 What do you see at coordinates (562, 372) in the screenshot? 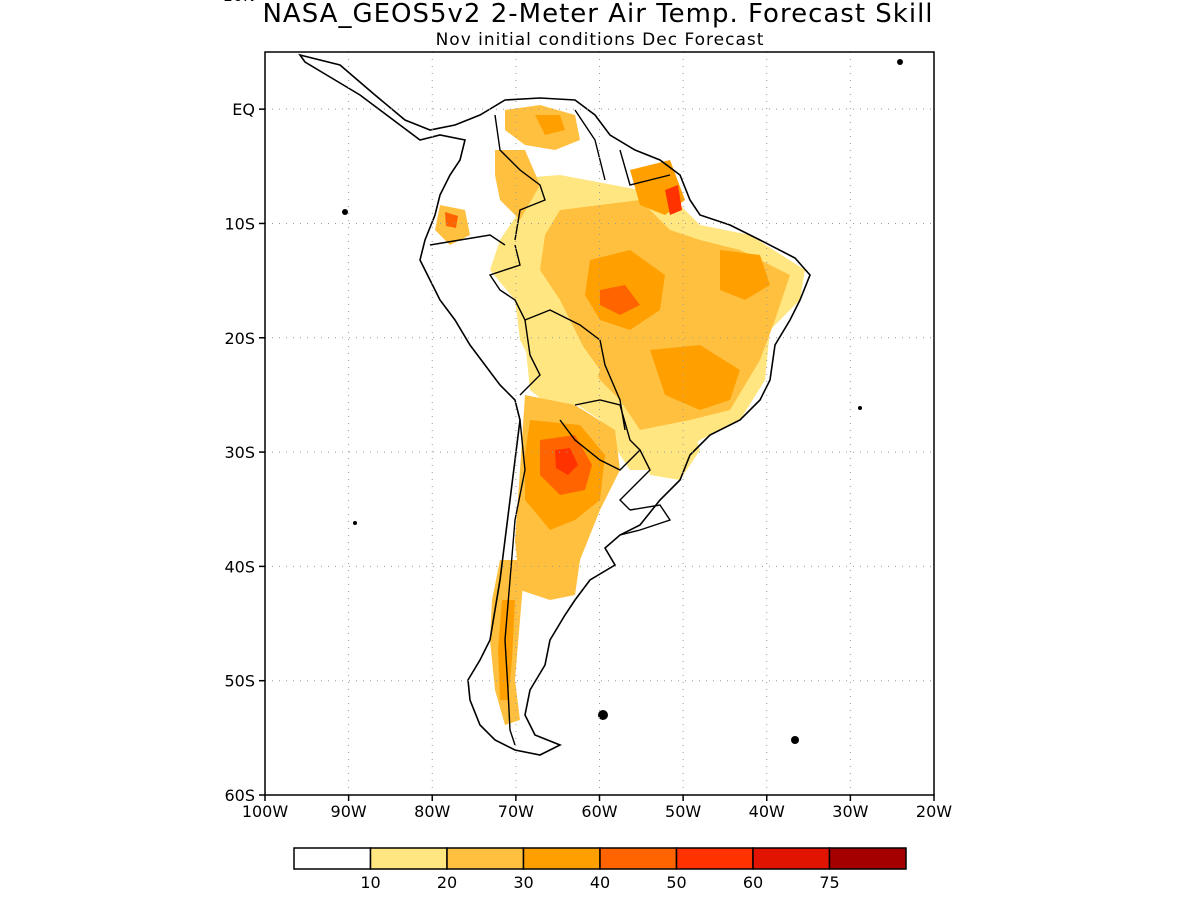
I see `shade-bolivia` at bounding box center [562, 372].